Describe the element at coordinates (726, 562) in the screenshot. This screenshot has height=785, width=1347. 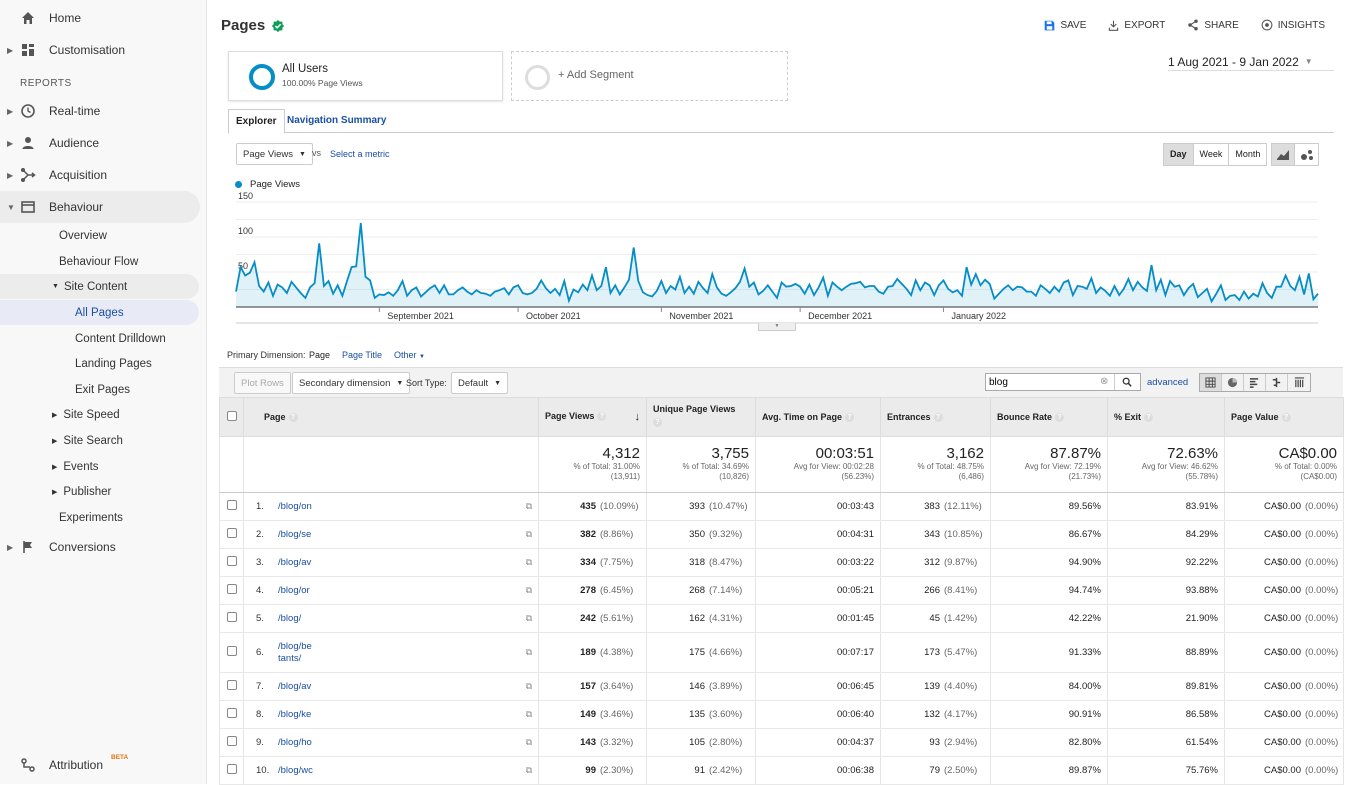
I see `unique-page-views-pct: (8.47%)` at that location.